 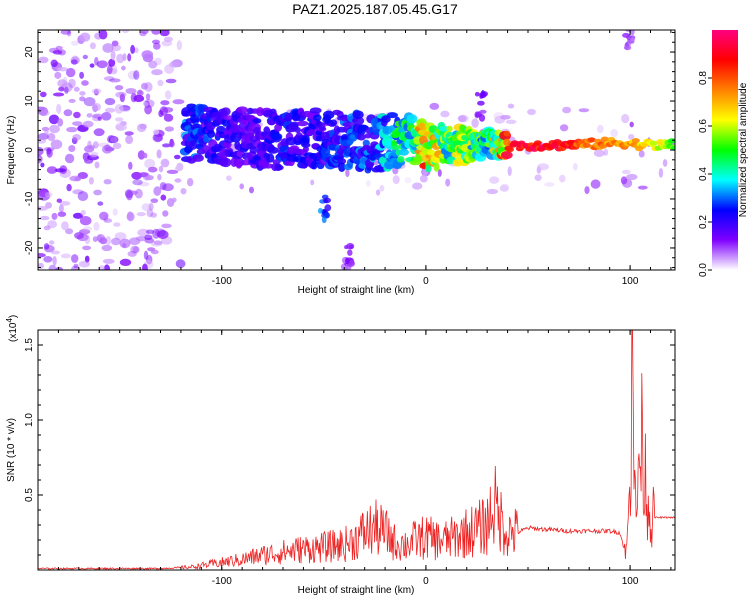 I want to click on snr-x-axis-title: Height of straight line (km), so click(x=356, y=590).